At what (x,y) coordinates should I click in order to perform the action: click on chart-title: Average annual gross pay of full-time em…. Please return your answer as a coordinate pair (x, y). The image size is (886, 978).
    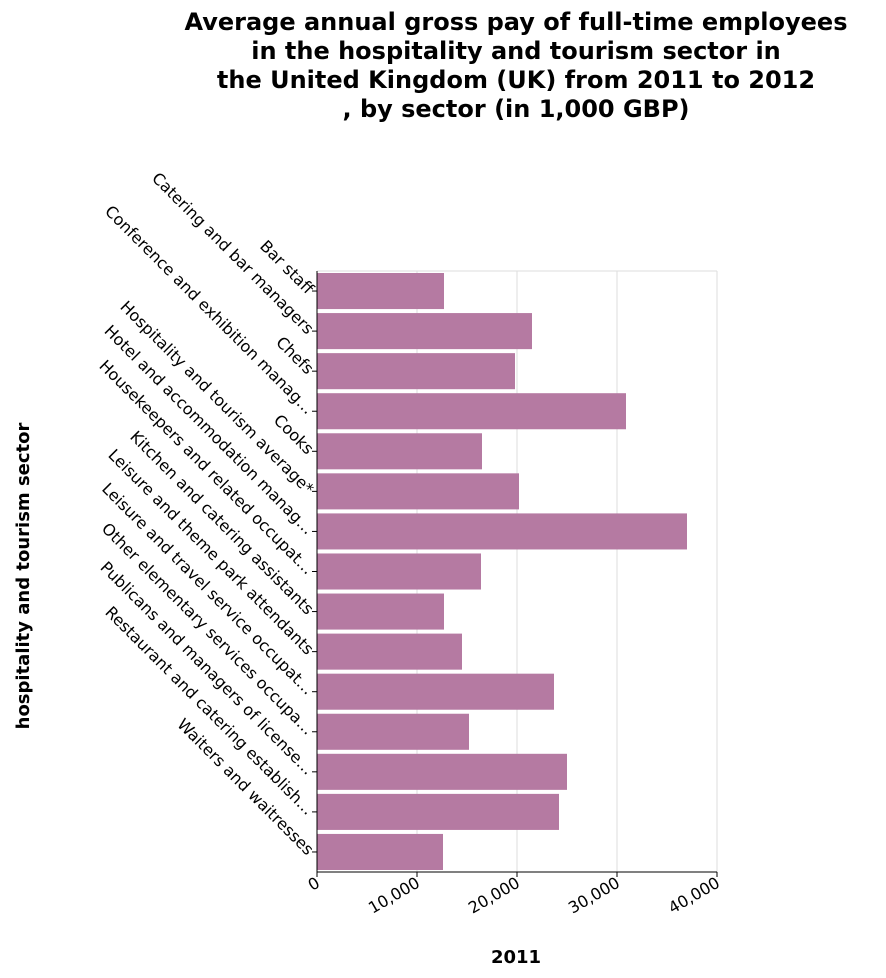
    Looking at the image, I should click on (515, 65).